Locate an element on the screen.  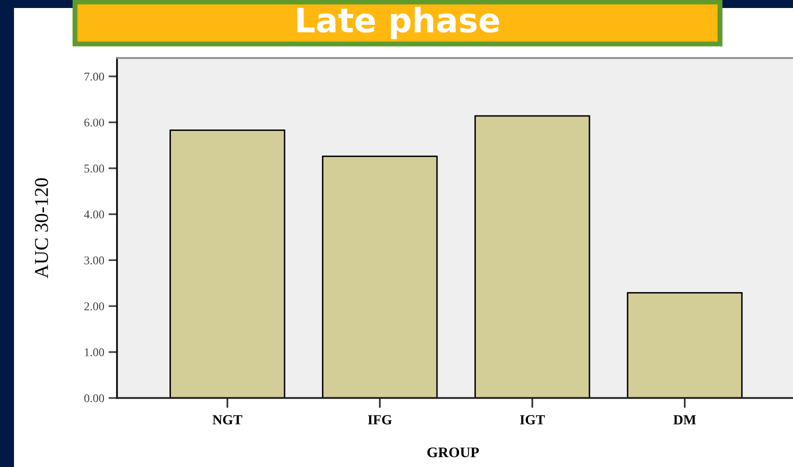
y-tick-label: 7.00 is located at coordinates (94, 76).